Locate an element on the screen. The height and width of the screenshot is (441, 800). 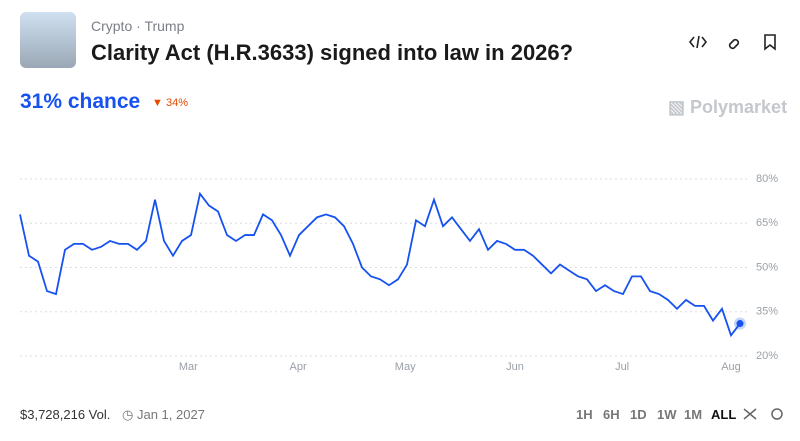
end-dot is located at coordinates (740, 324).